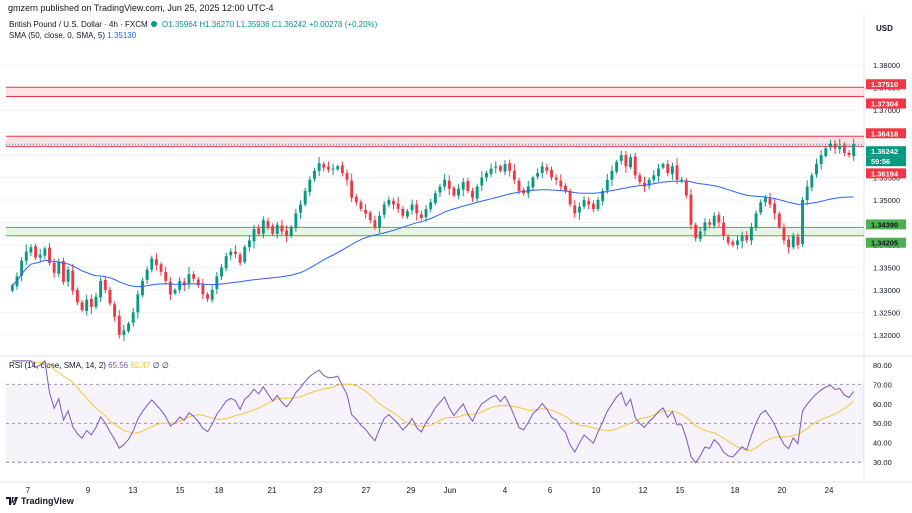 This screenshot has width=912, height=513. What do you see at coordinates (643, 490) in the screenshot?
I see `time-tick-label: 12` at bounding box center [643, 490].